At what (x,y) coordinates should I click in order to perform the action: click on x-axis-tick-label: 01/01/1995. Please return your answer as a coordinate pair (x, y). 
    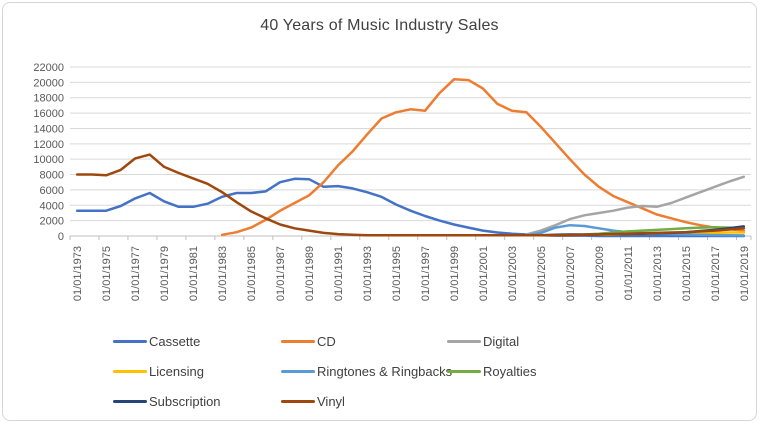
    Looking at the image, I should click on (397, 273).